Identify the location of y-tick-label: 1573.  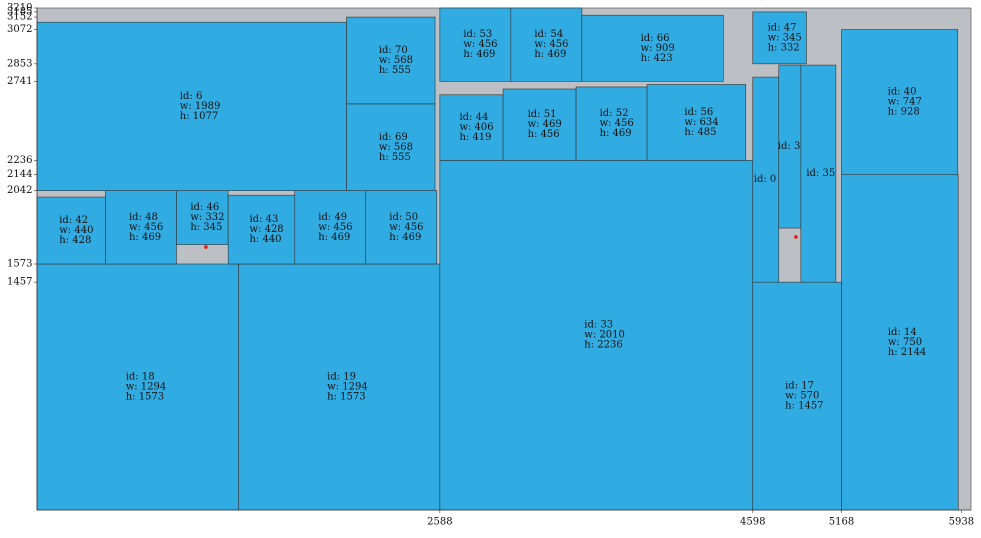
(19, 264).